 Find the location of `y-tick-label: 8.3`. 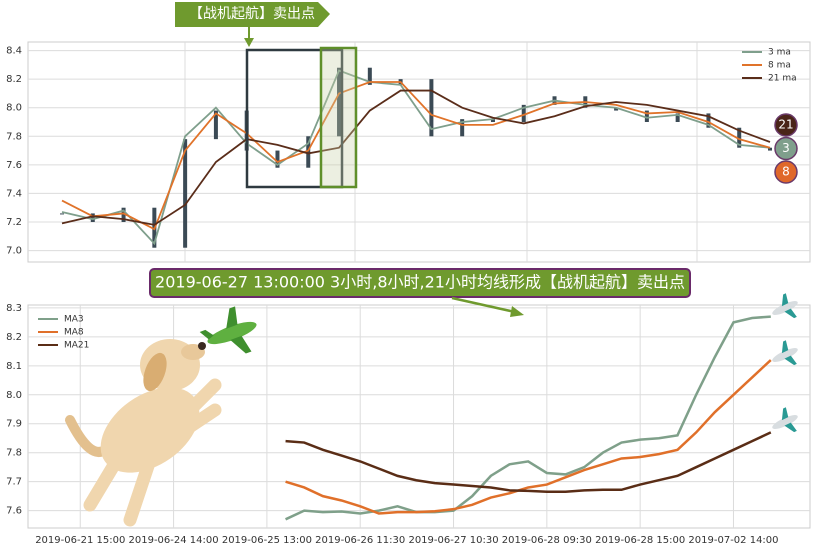

y-tick-label: 8.3 is located at coordinates (14, 308).